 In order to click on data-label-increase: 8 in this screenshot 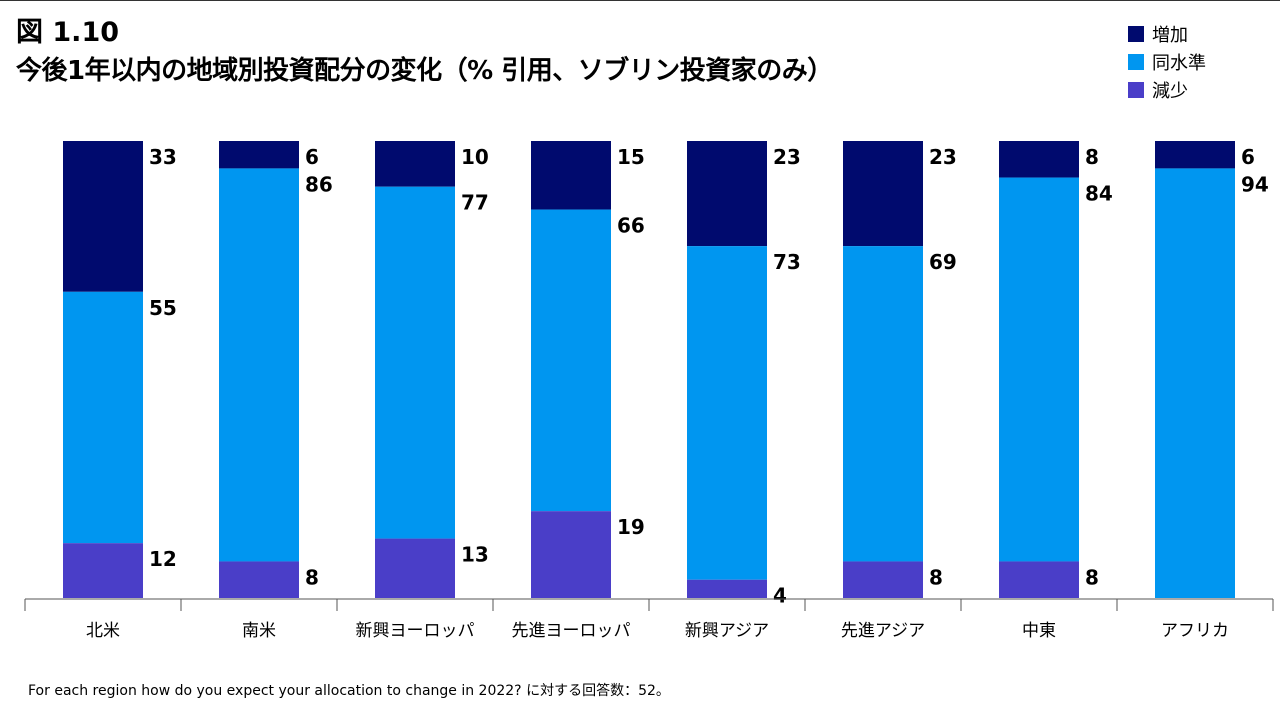, I will do `click(1092, 157)`.